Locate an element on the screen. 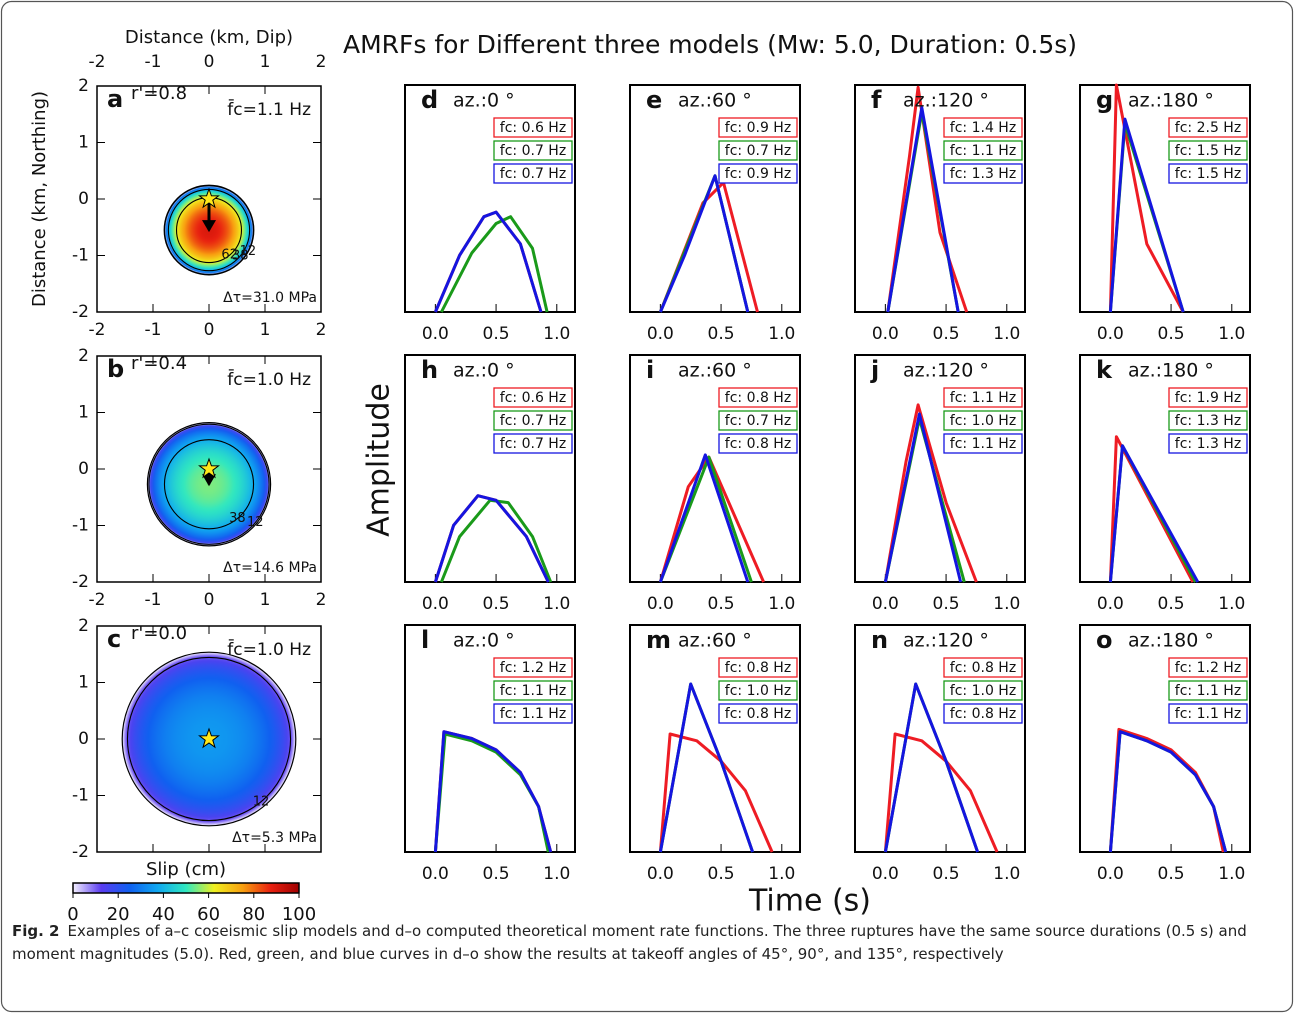 This screenshot has width=1295, height=1014. stress-label: Δτ=5.3 MPa is located at coordinates (274, 838).